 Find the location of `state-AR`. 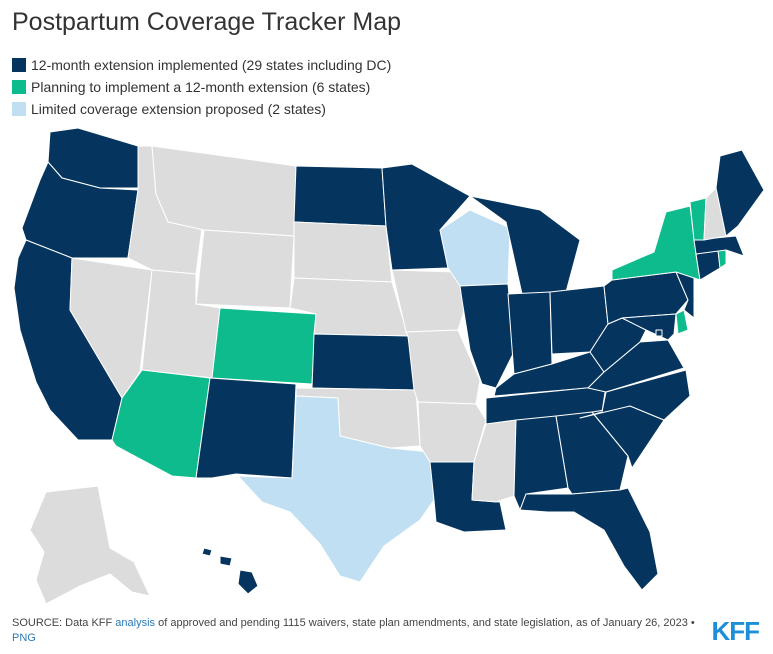

state-AR is located at coordinates (452, 432).